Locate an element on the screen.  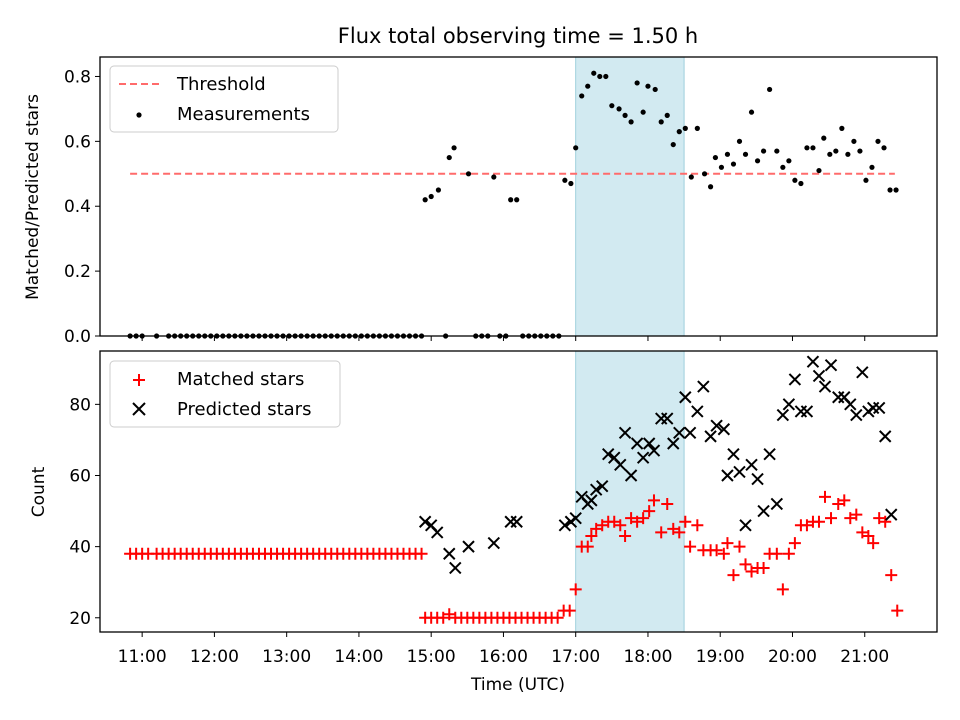
y-tick-label: 0.2 is located at coordinates (77, 272).